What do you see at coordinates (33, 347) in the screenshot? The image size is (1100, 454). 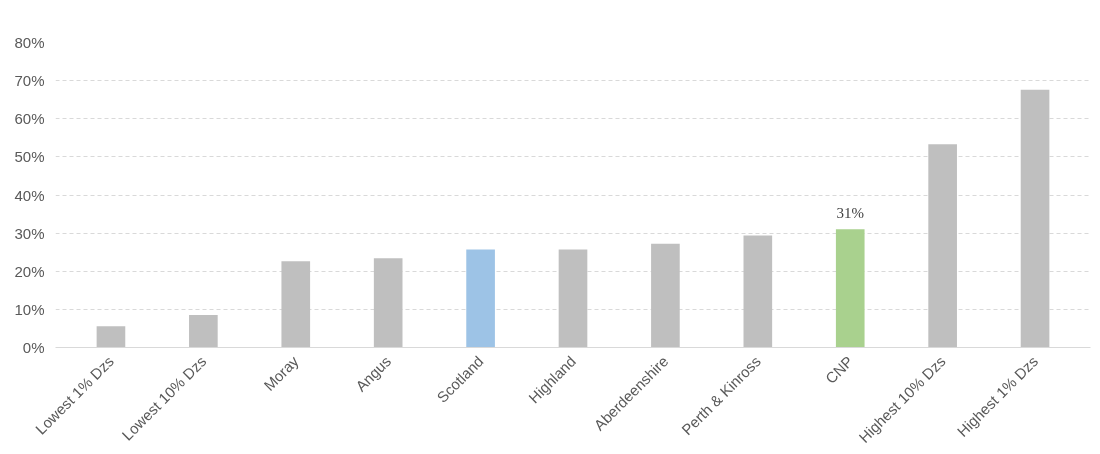 I see `y-tick-label: 0%` at bounding box center [33, 347].